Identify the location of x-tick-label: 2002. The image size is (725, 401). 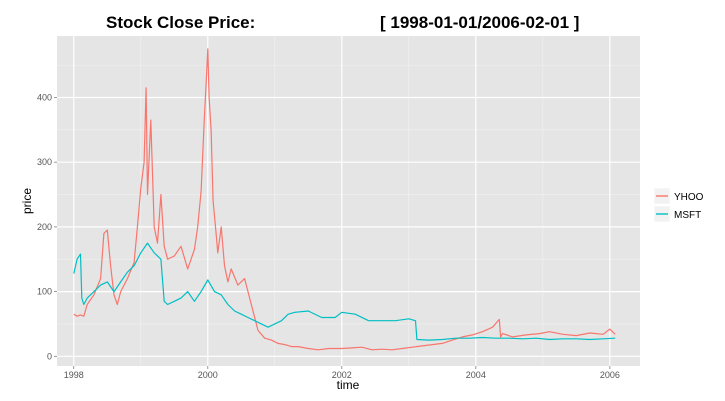
(342, 375).